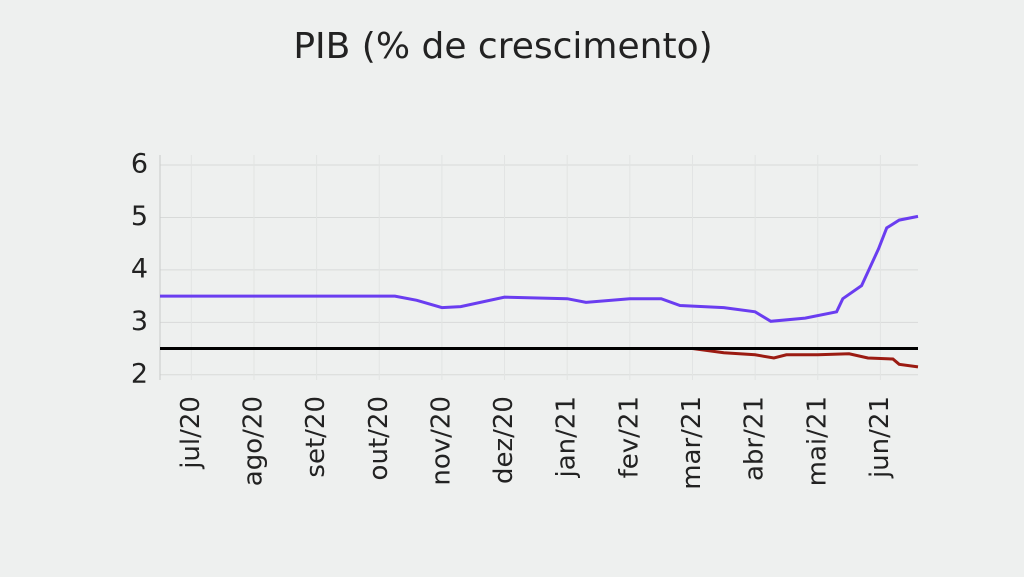 This screenshot has height=577, width=1024. I want to click on y-tick-label: 3, so click(139, 321).